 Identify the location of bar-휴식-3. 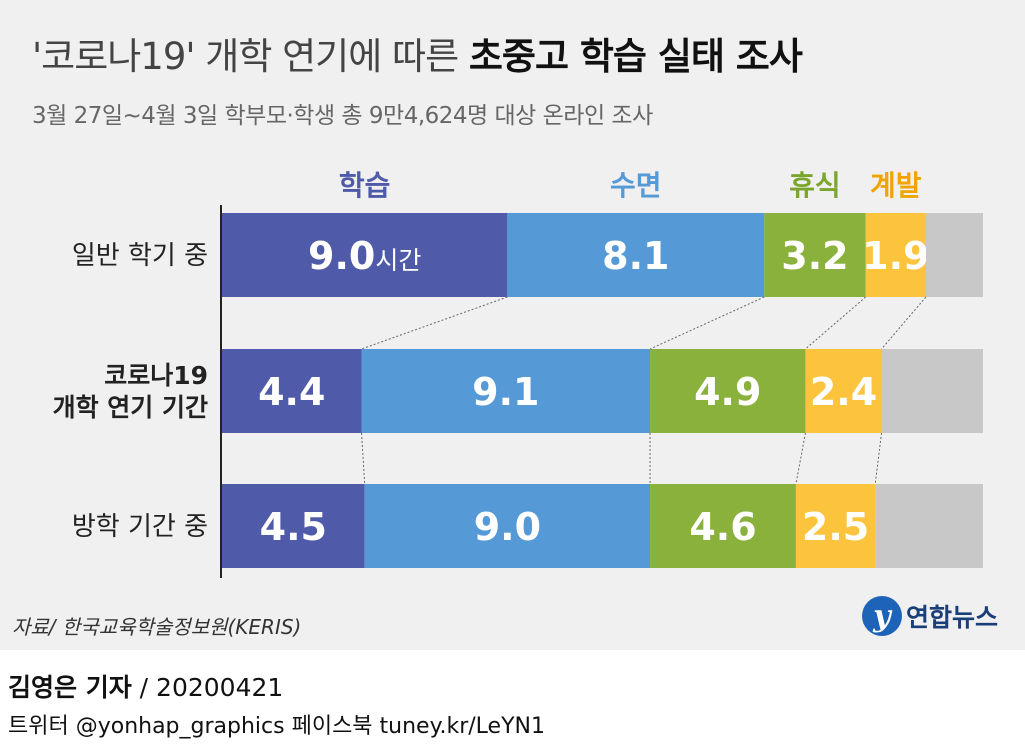
(723, 526).